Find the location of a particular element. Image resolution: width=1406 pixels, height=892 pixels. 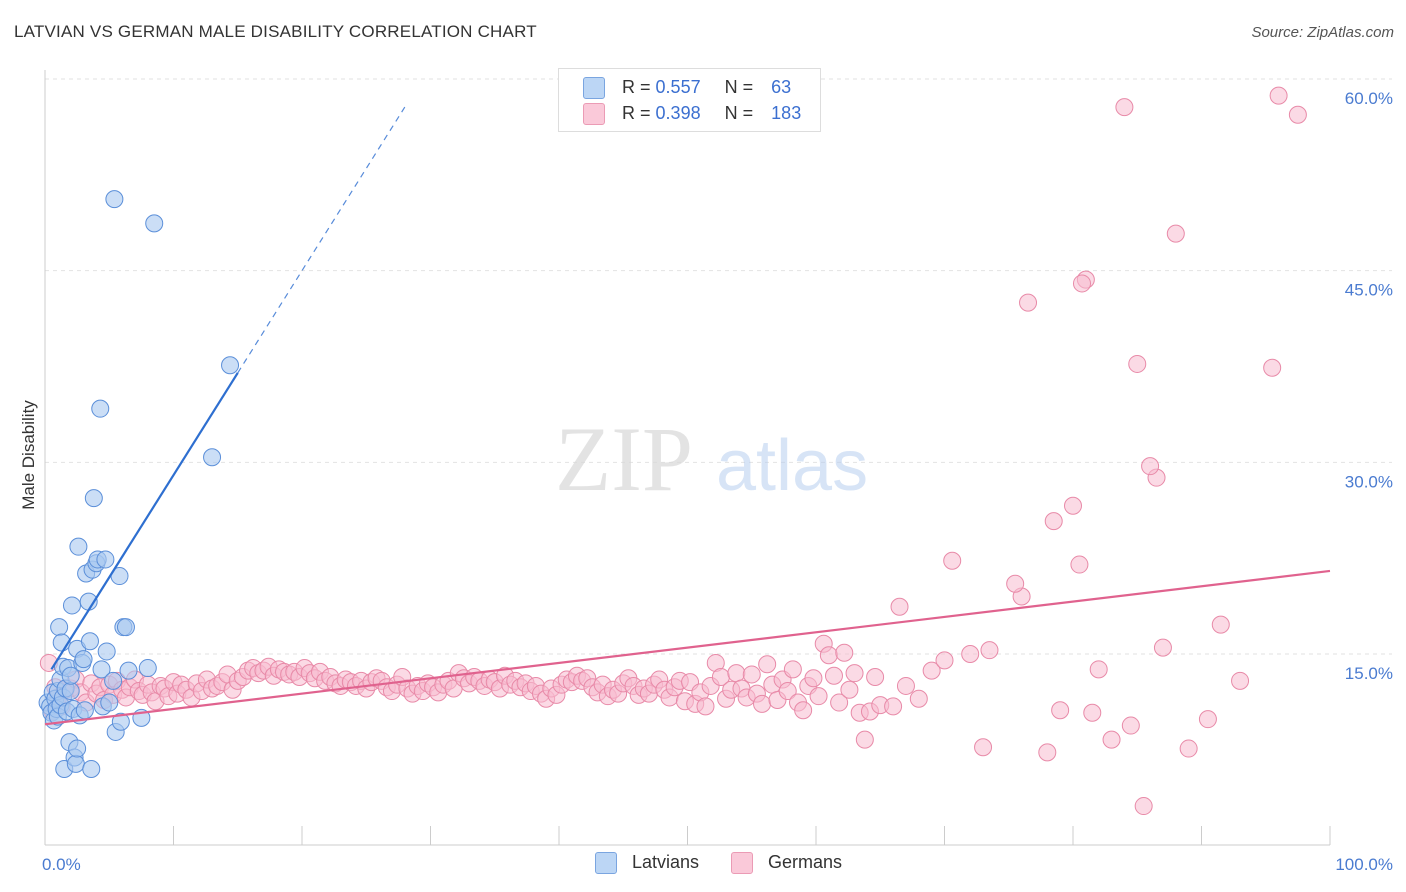

source-label: Source: ZipAtlas.com is located at coordinates (1322, 32).